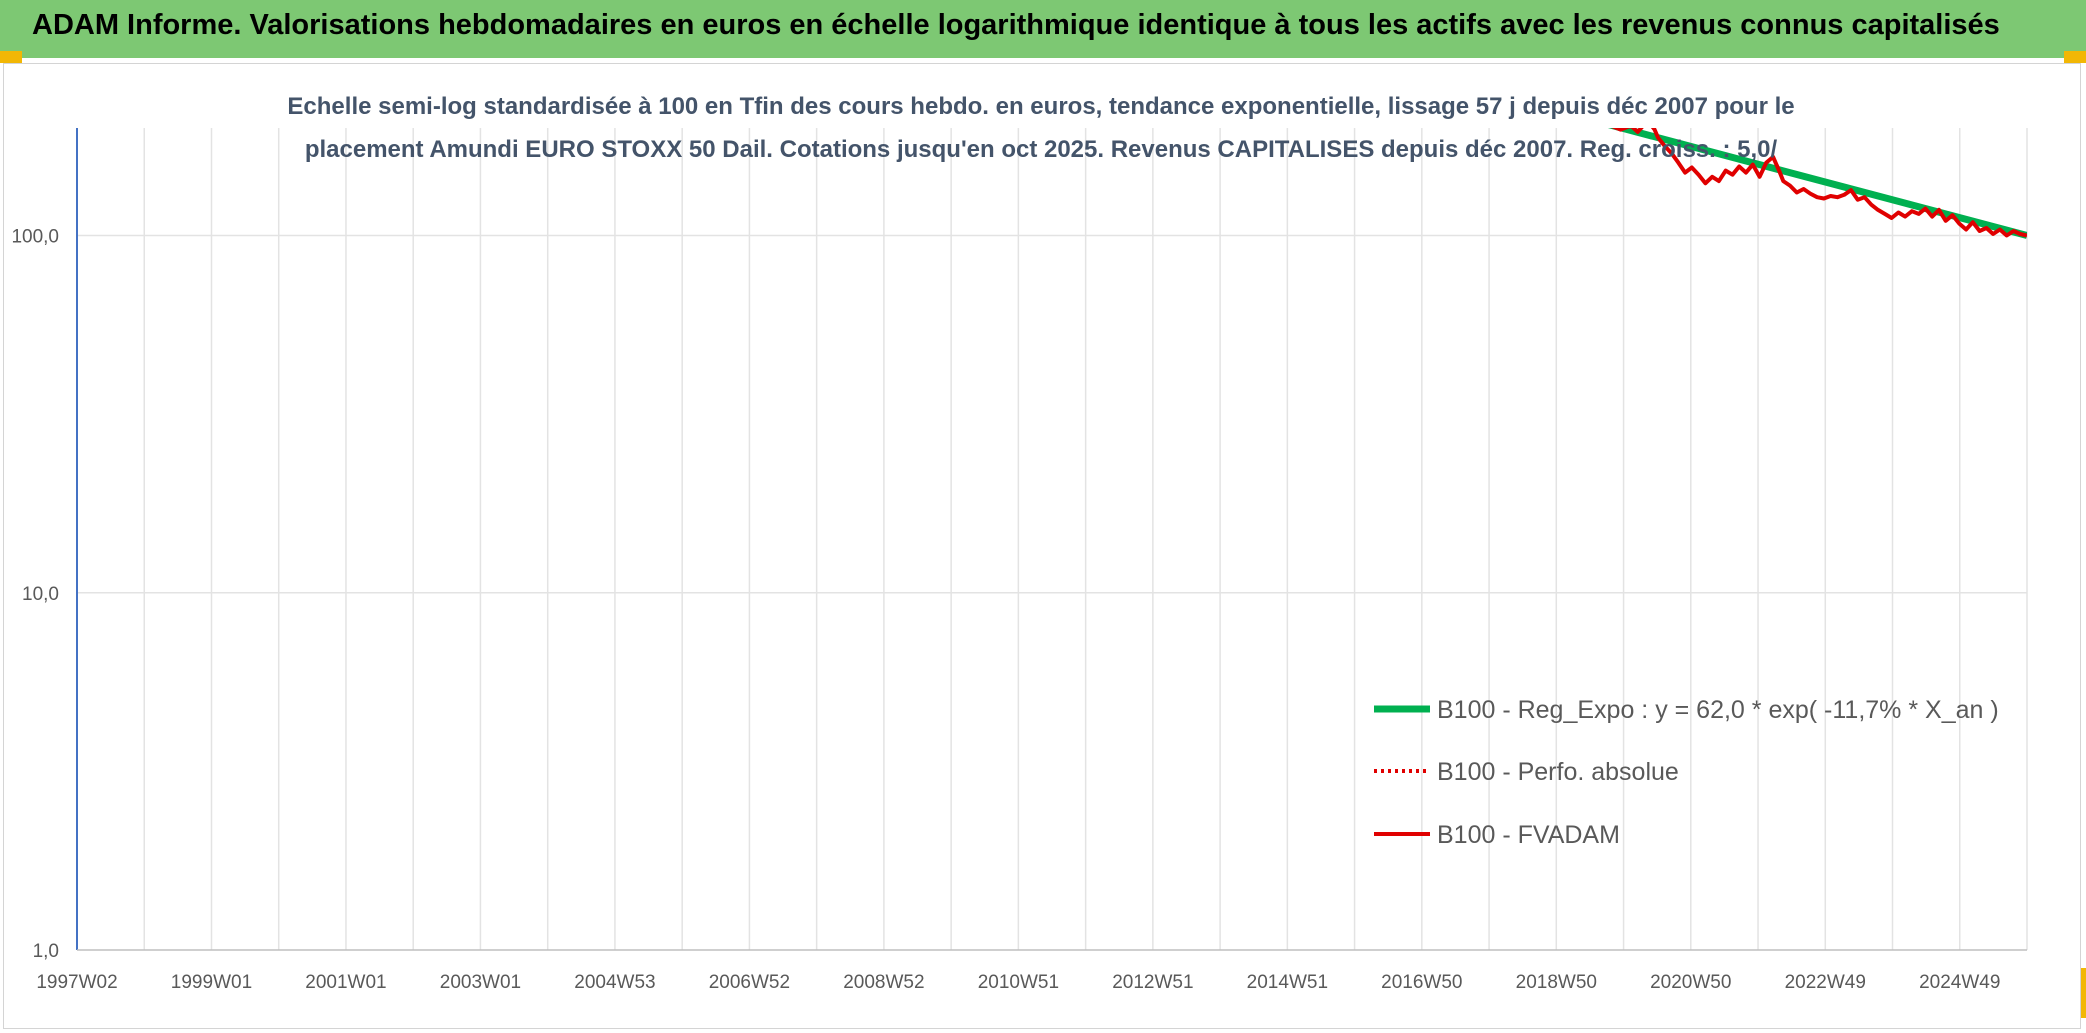 This screenshot has width=2086, height=1033. Describe the element at coordinates (1690, 982) in the screenshot. I see `x-tick-label: 2020W50` at that location.